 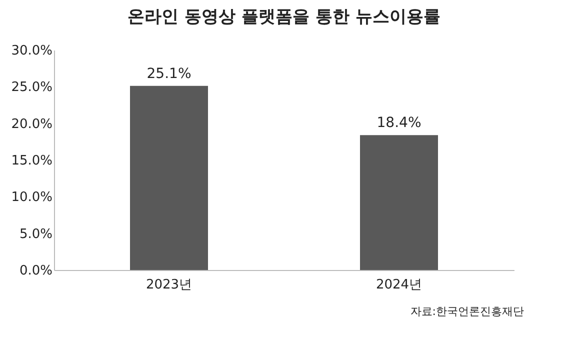 I want to click on chart-title: 온라인 동영상 플랫폼을 통한 뉴스이용률, so click(x=284, y=17).